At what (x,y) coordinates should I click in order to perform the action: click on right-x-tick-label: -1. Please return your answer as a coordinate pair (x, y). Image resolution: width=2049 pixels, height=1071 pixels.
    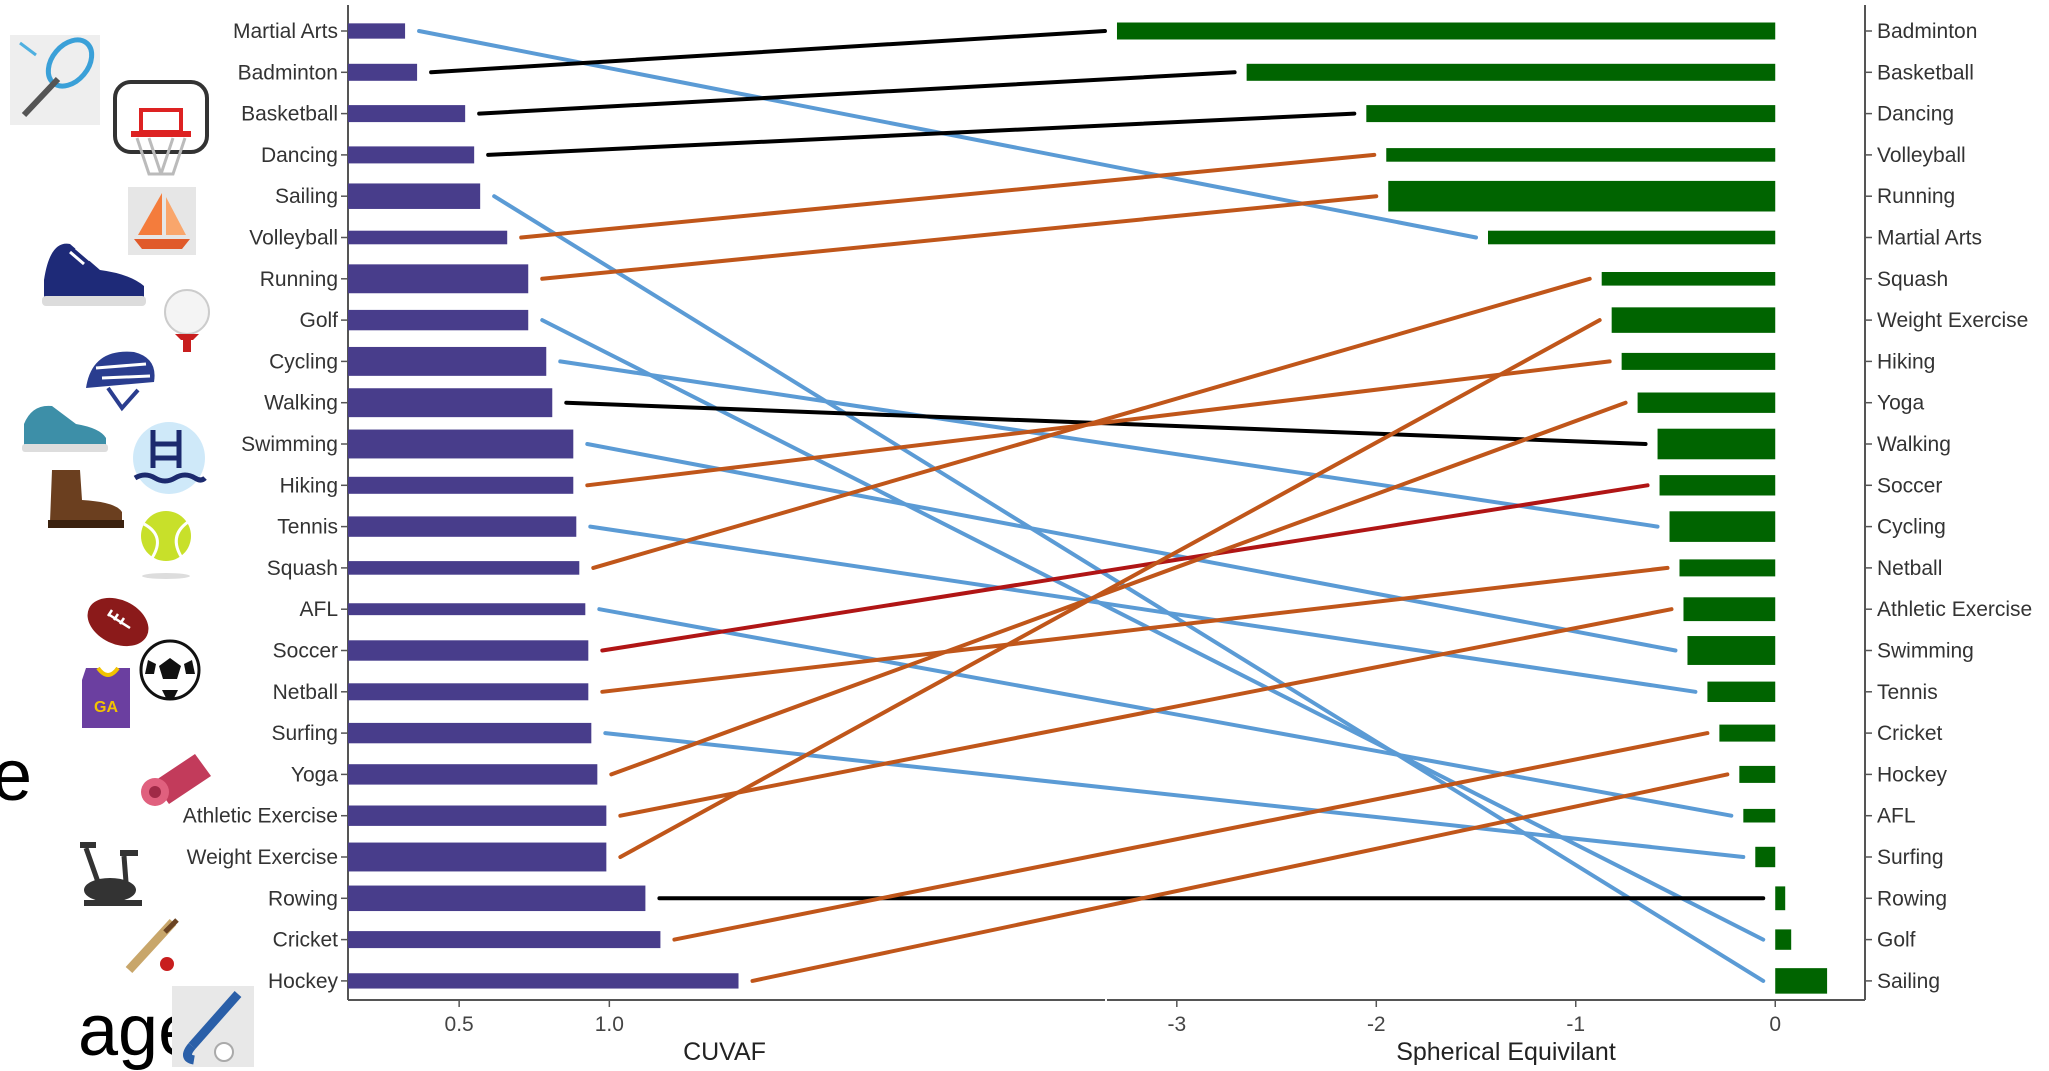
    Looking at the image, I should click on (1575, 1024).